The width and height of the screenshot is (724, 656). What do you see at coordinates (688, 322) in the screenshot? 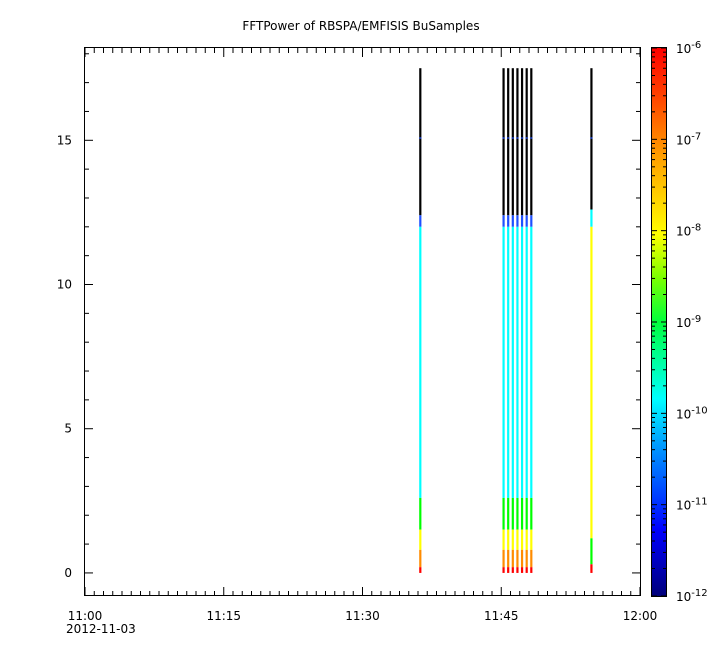
I see `colorbar-tick-label: 10⁻⁹` at bounding box center [688, 322].